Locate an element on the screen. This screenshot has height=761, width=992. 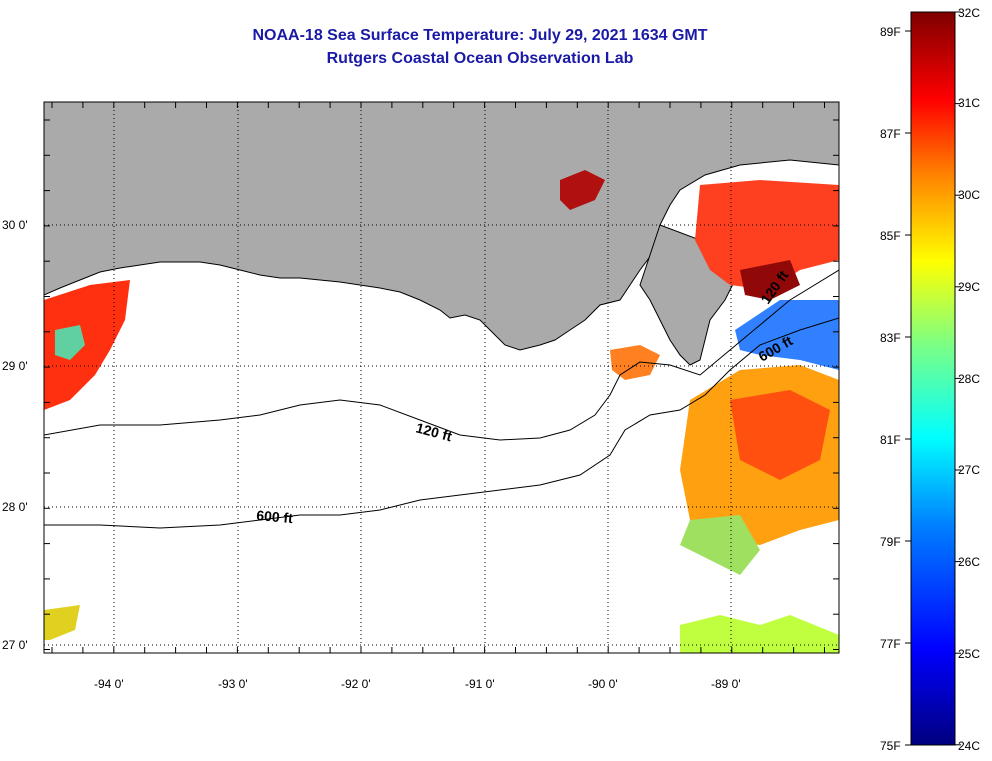
lon-label-90: -90 0' is located at coordinates (603, 684).